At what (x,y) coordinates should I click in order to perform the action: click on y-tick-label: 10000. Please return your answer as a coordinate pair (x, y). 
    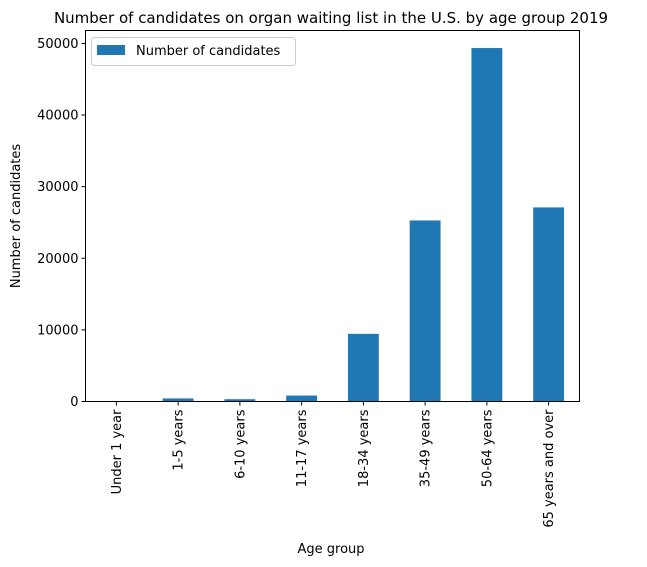
    Looking at the image, I should click on (57, 330).